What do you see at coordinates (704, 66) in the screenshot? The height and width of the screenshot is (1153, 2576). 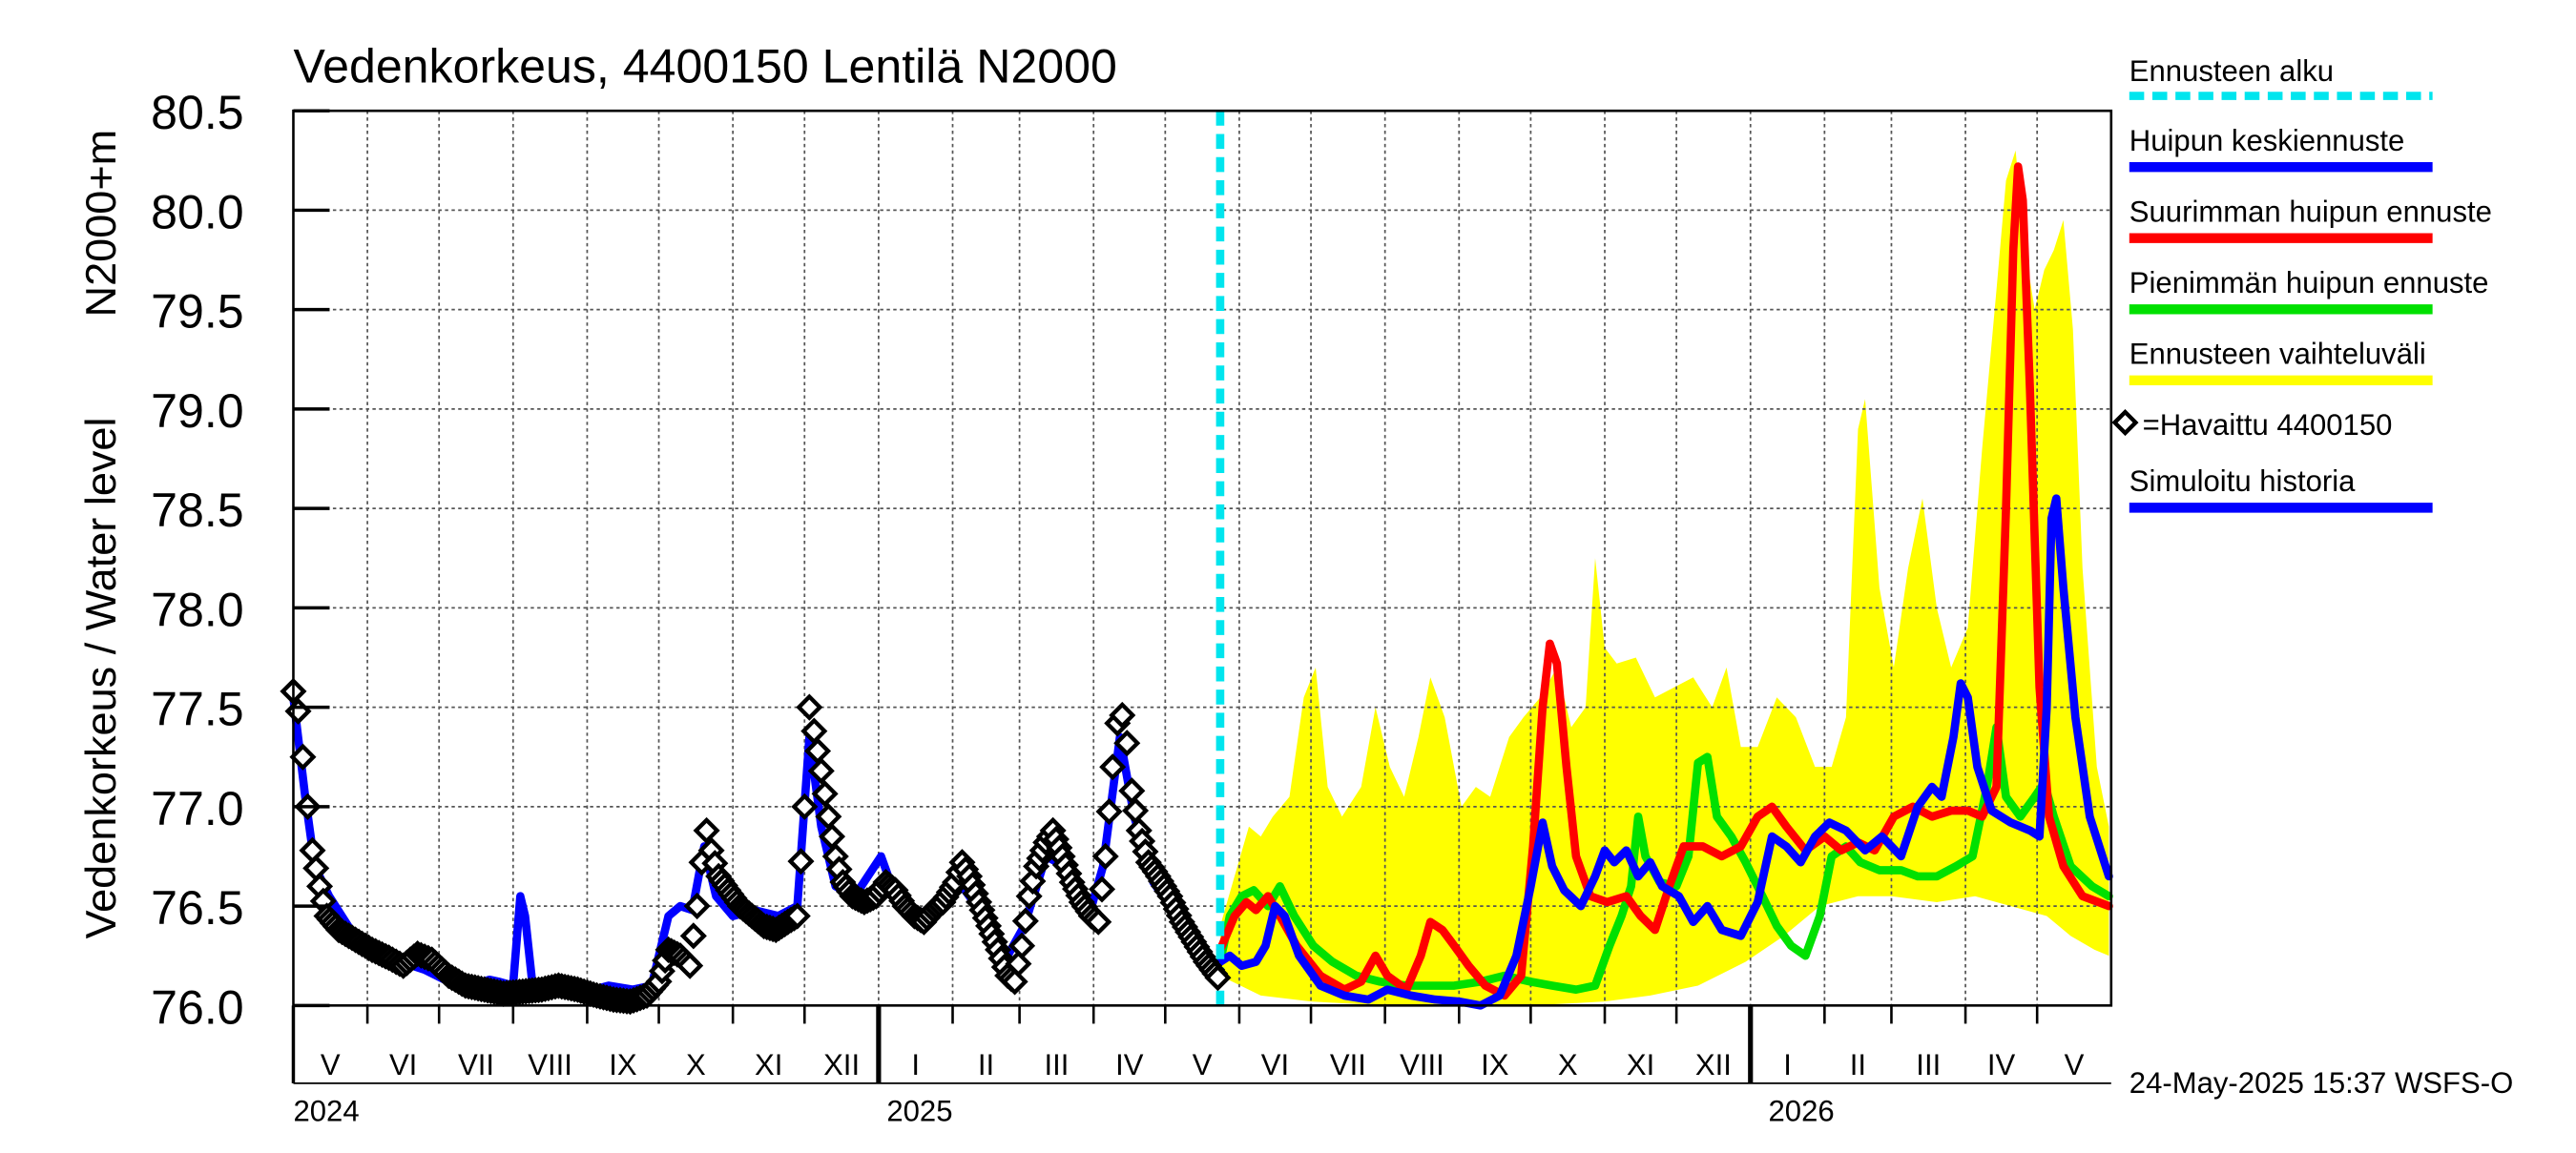 I see `chart-title: Vedenkorkeus, 4400150 Lentilä N2000` at bounding box center [704, 66].